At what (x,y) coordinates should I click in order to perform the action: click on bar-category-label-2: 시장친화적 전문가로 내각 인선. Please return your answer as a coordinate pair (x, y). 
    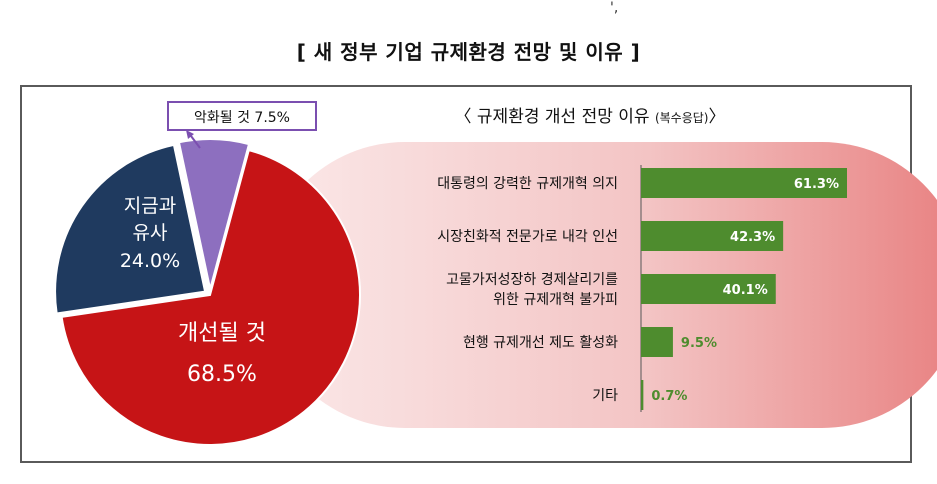
    Looking at the image, I should click on (527, 237).